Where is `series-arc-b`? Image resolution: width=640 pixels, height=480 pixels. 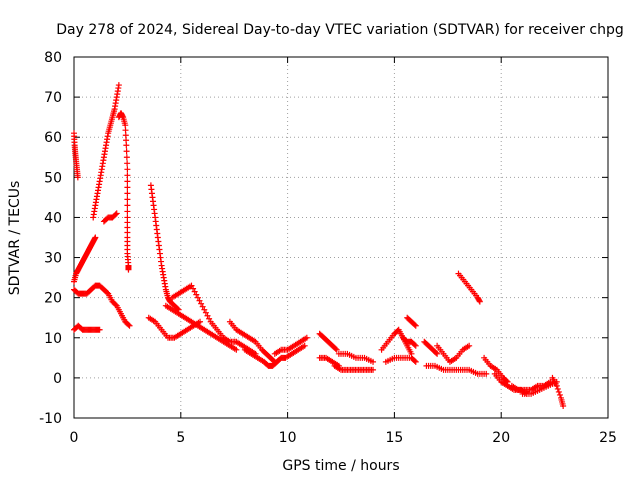 series-arc-b is located at coordinates (76, 155).